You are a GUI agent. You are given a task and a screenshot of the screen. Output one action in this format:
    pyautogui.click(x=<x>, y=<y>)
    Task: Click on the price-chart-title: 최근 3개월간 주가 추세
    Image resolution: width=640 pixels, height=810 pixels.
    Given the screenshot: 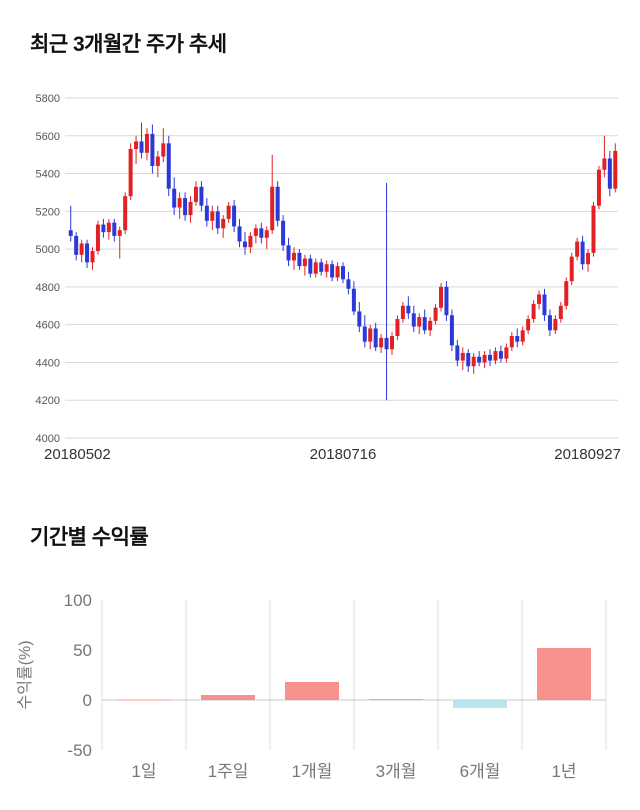 What is the action you would take?
    pyautogui.click(x=128, y=44)
    